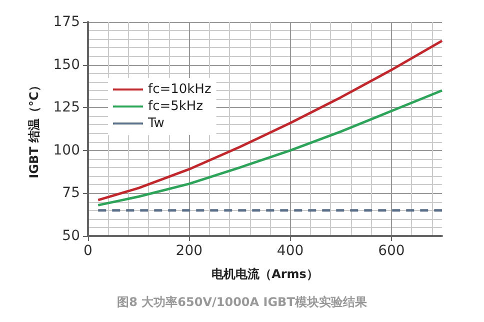  Describe the element at coordinates (265, 274) in the screenshot. I see `x-axis-title: 电机电流（Arms）` at that location.